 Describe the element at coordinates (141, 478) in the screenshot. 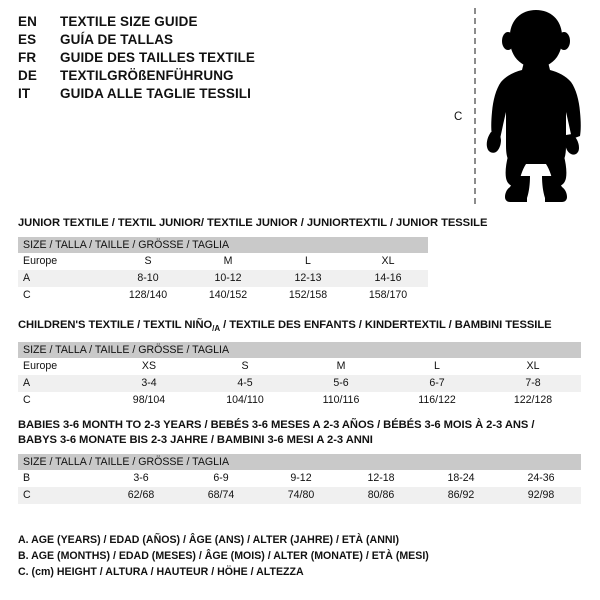

I see `table-cell: 3-6` at that location.